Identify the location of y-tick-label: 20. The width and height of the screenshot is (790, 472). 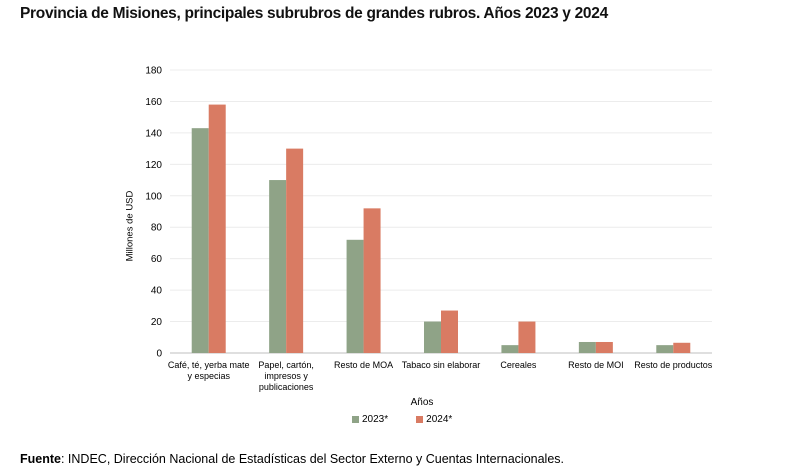
(157, 322).